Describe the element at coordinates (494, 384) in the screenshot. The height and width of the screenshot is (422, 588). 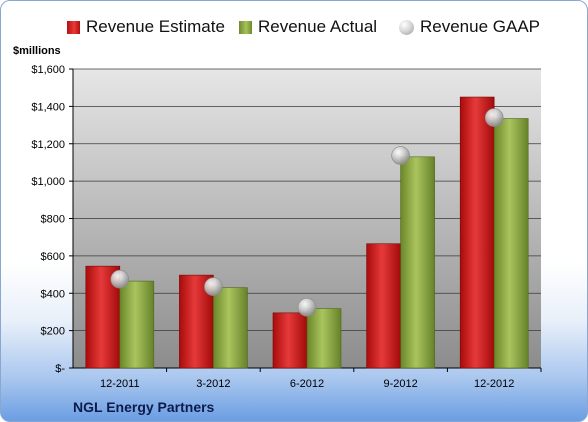
I see `x-tick-label: 12-2012` at that location.